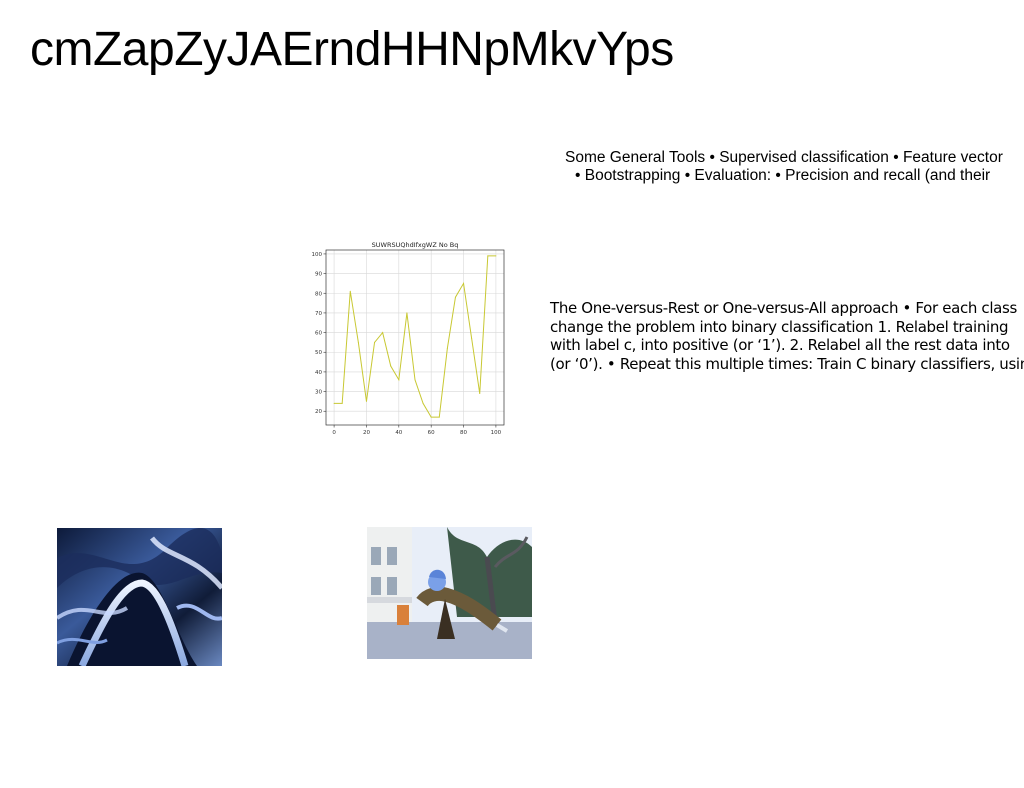 The width and height of the screenshot is (1024, 788). Describe the element at coordinates (318, 412) in the screenshot. I see `y-tick-label: 20` at that location.